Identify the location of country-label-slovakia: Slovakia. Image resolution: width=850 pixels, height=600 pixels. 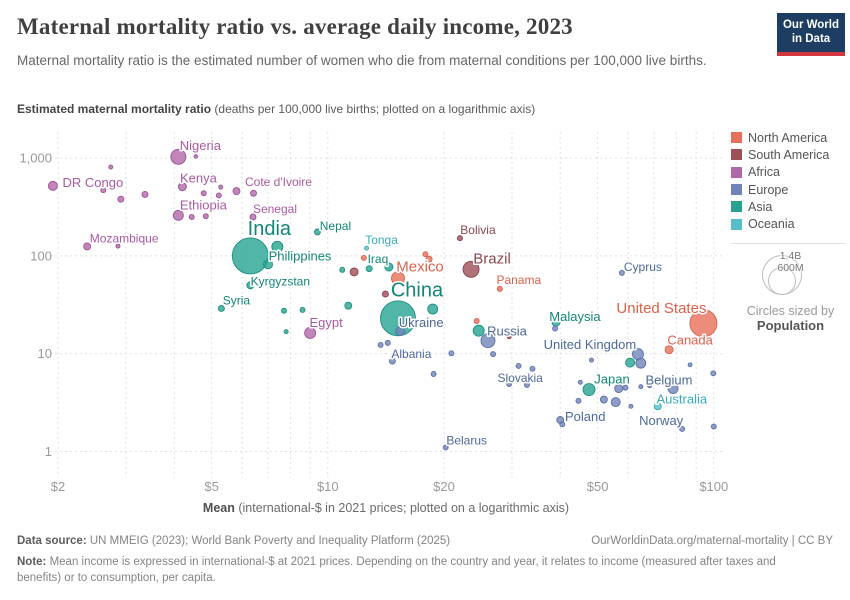
(520, 377).